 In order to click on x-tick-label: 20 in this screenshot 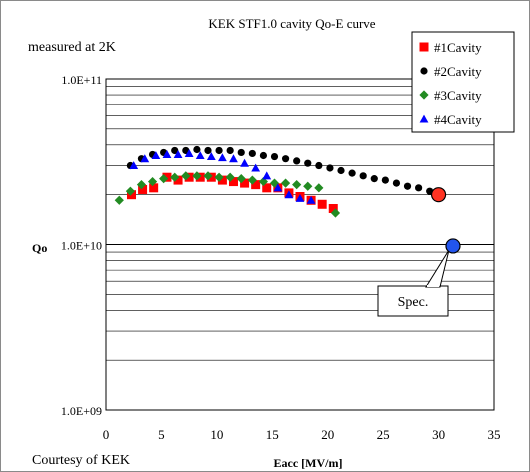, I will do `click(327, 434)`.